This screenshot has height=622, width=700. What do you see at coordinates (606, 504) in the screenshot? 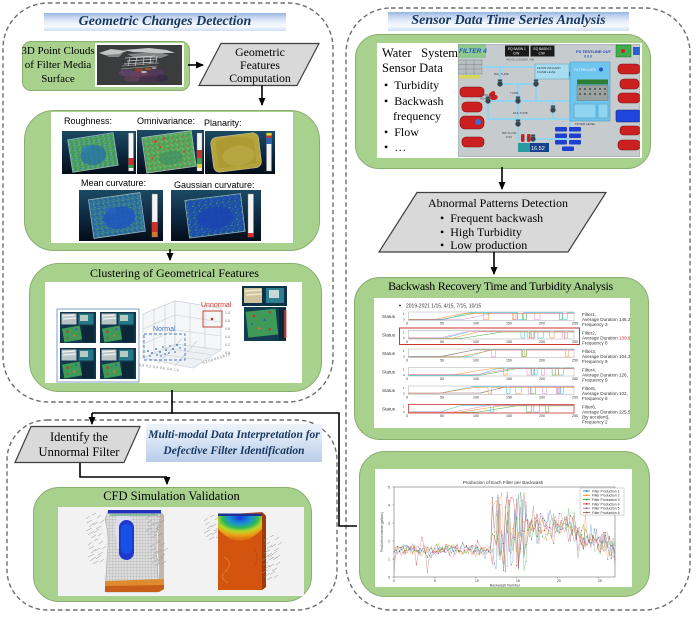
I see `svg-text: Filter Production 4` at bounding box center [606, 504].